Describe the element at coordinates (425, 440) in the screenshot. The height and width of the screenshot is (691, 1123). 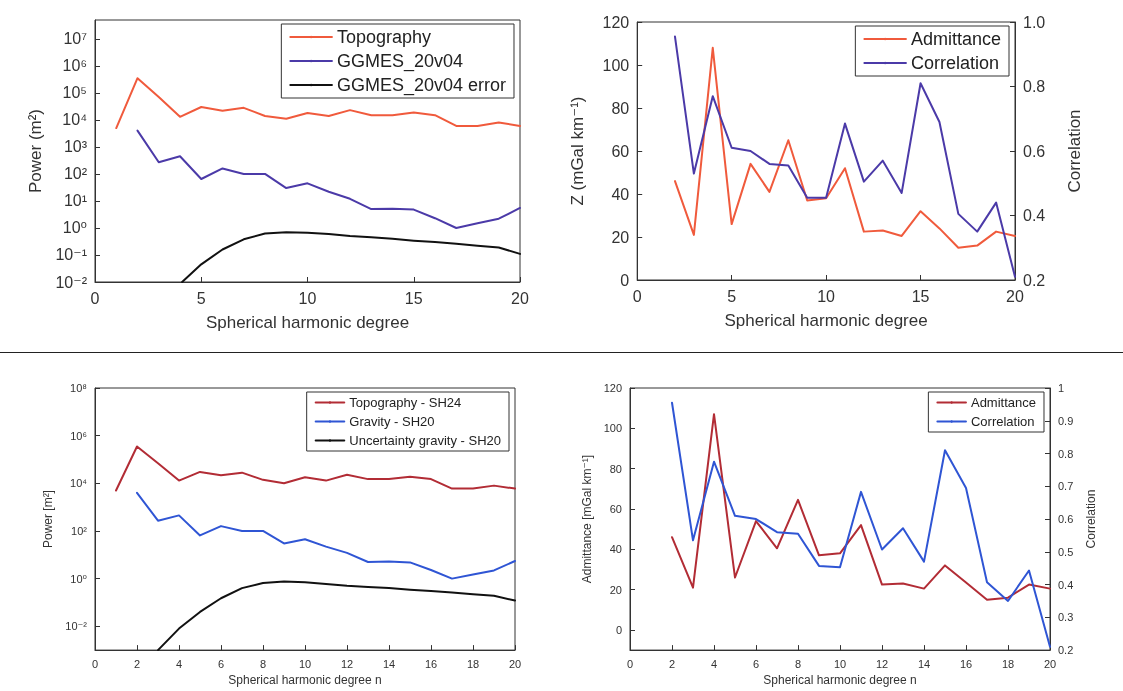
I see `legend-label: Uncertainty gravity - SH20` at that location.